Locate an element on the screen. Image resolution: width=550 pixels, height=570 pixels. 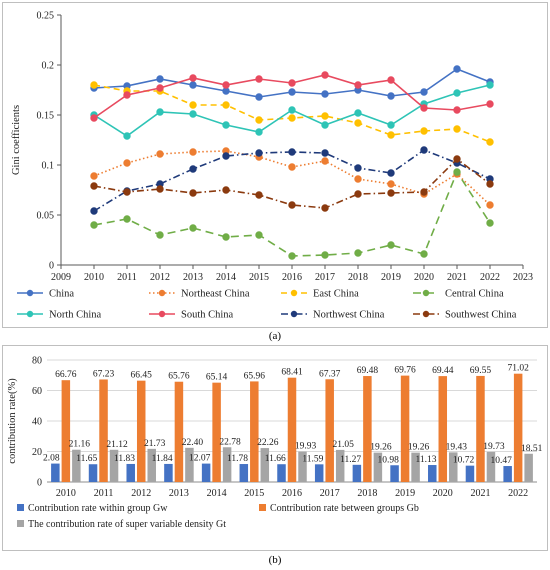
data-label-gt: 22.26 is located at coordinates (268, 443).